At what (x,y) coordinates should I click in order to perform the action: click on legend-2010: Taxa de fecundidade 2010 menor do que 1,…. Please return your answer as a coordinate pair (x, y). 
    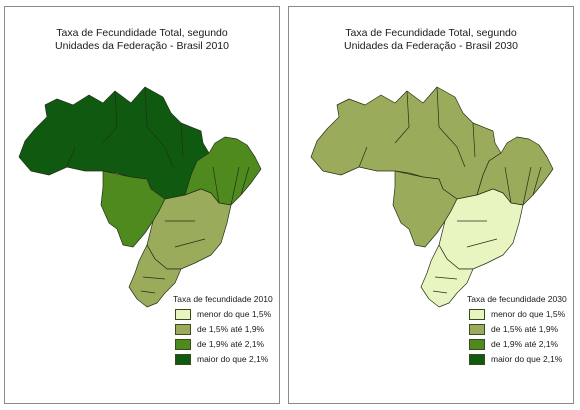
    Looking at the image, I should click on (223, 331).